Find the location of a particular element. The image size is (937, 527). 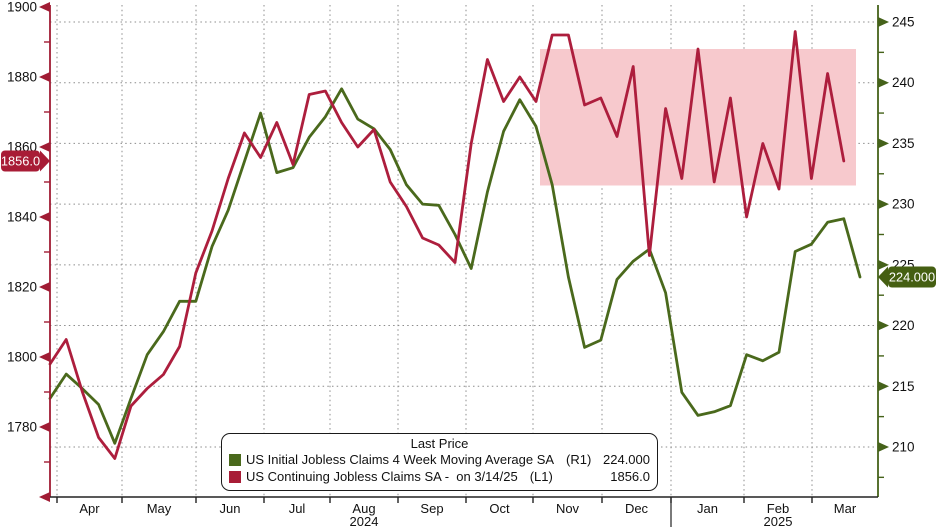

left-last-price-badge is located at coordinates (20, 161).